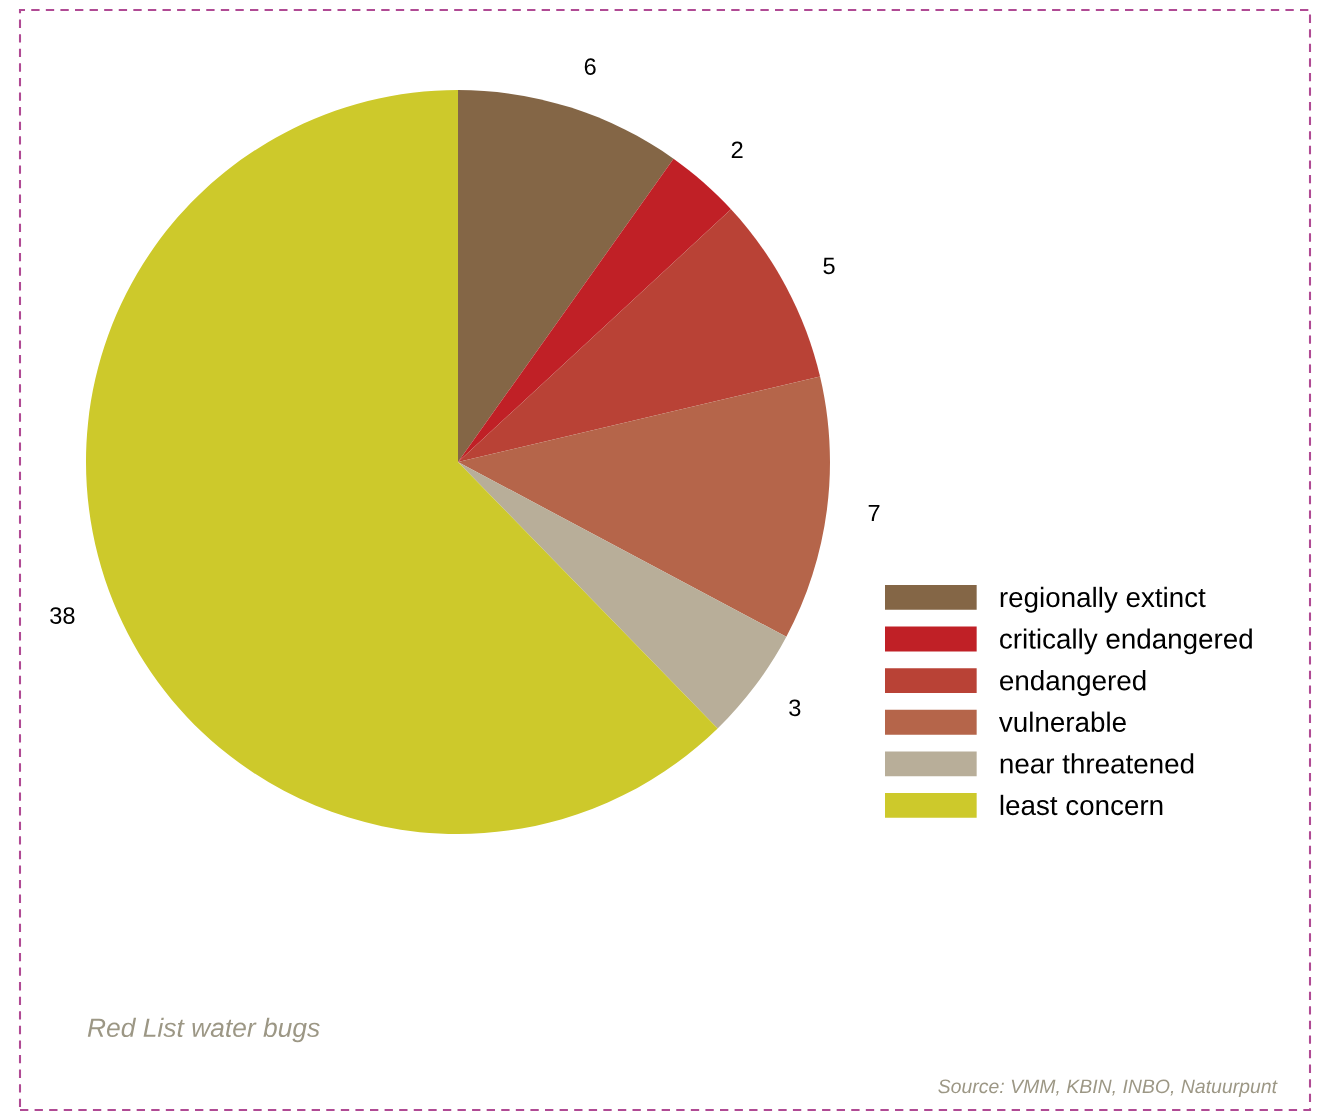 The image size is (1317, 1115). I want to click on data-label: 5, so click(829, 266).